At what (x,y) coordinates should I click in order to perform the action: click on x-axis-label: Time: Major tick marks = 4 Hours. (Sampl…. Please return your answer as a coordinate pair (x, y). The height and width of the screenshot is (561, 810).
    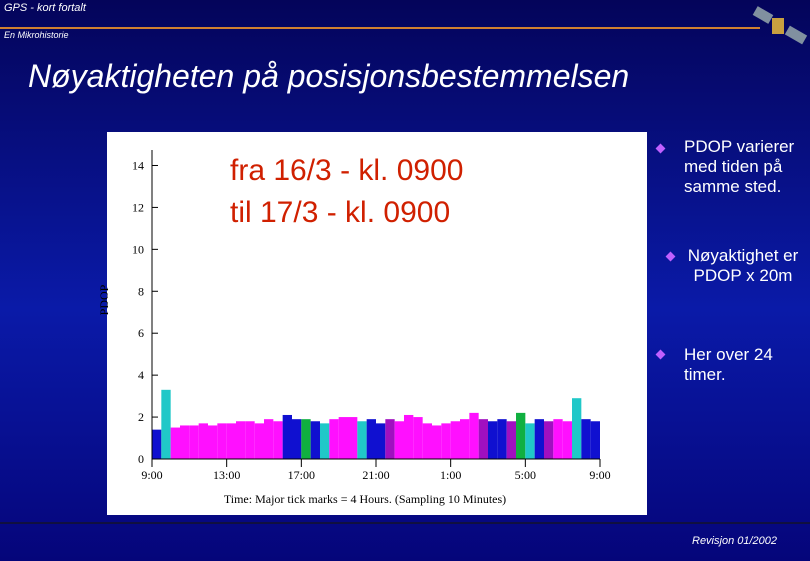
    Looking at the image, I should click on (365, 499).